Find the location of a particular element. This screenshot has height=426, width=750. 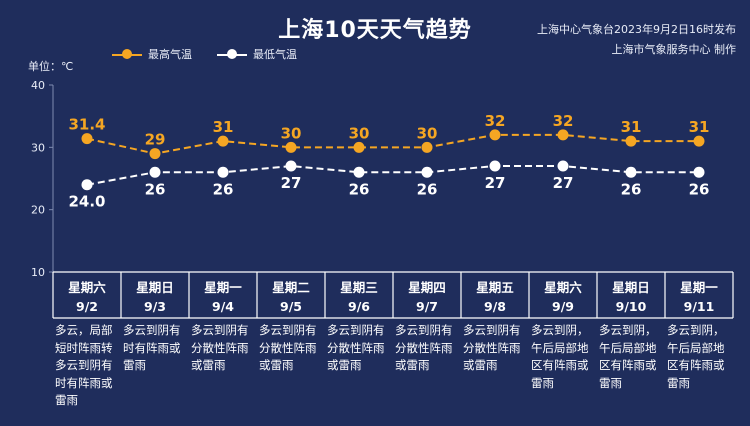

weekday-label: 星期二 is located at coordinates (291, 287).